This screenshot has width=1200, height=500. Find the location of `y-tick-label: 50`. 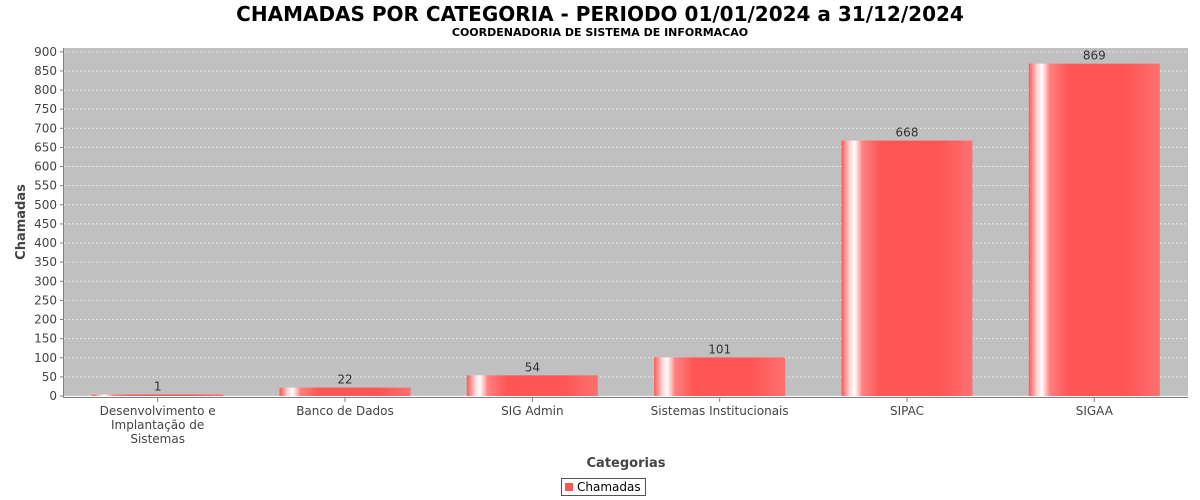

y-tick-label: 50 is located at coordinates (49, 377).